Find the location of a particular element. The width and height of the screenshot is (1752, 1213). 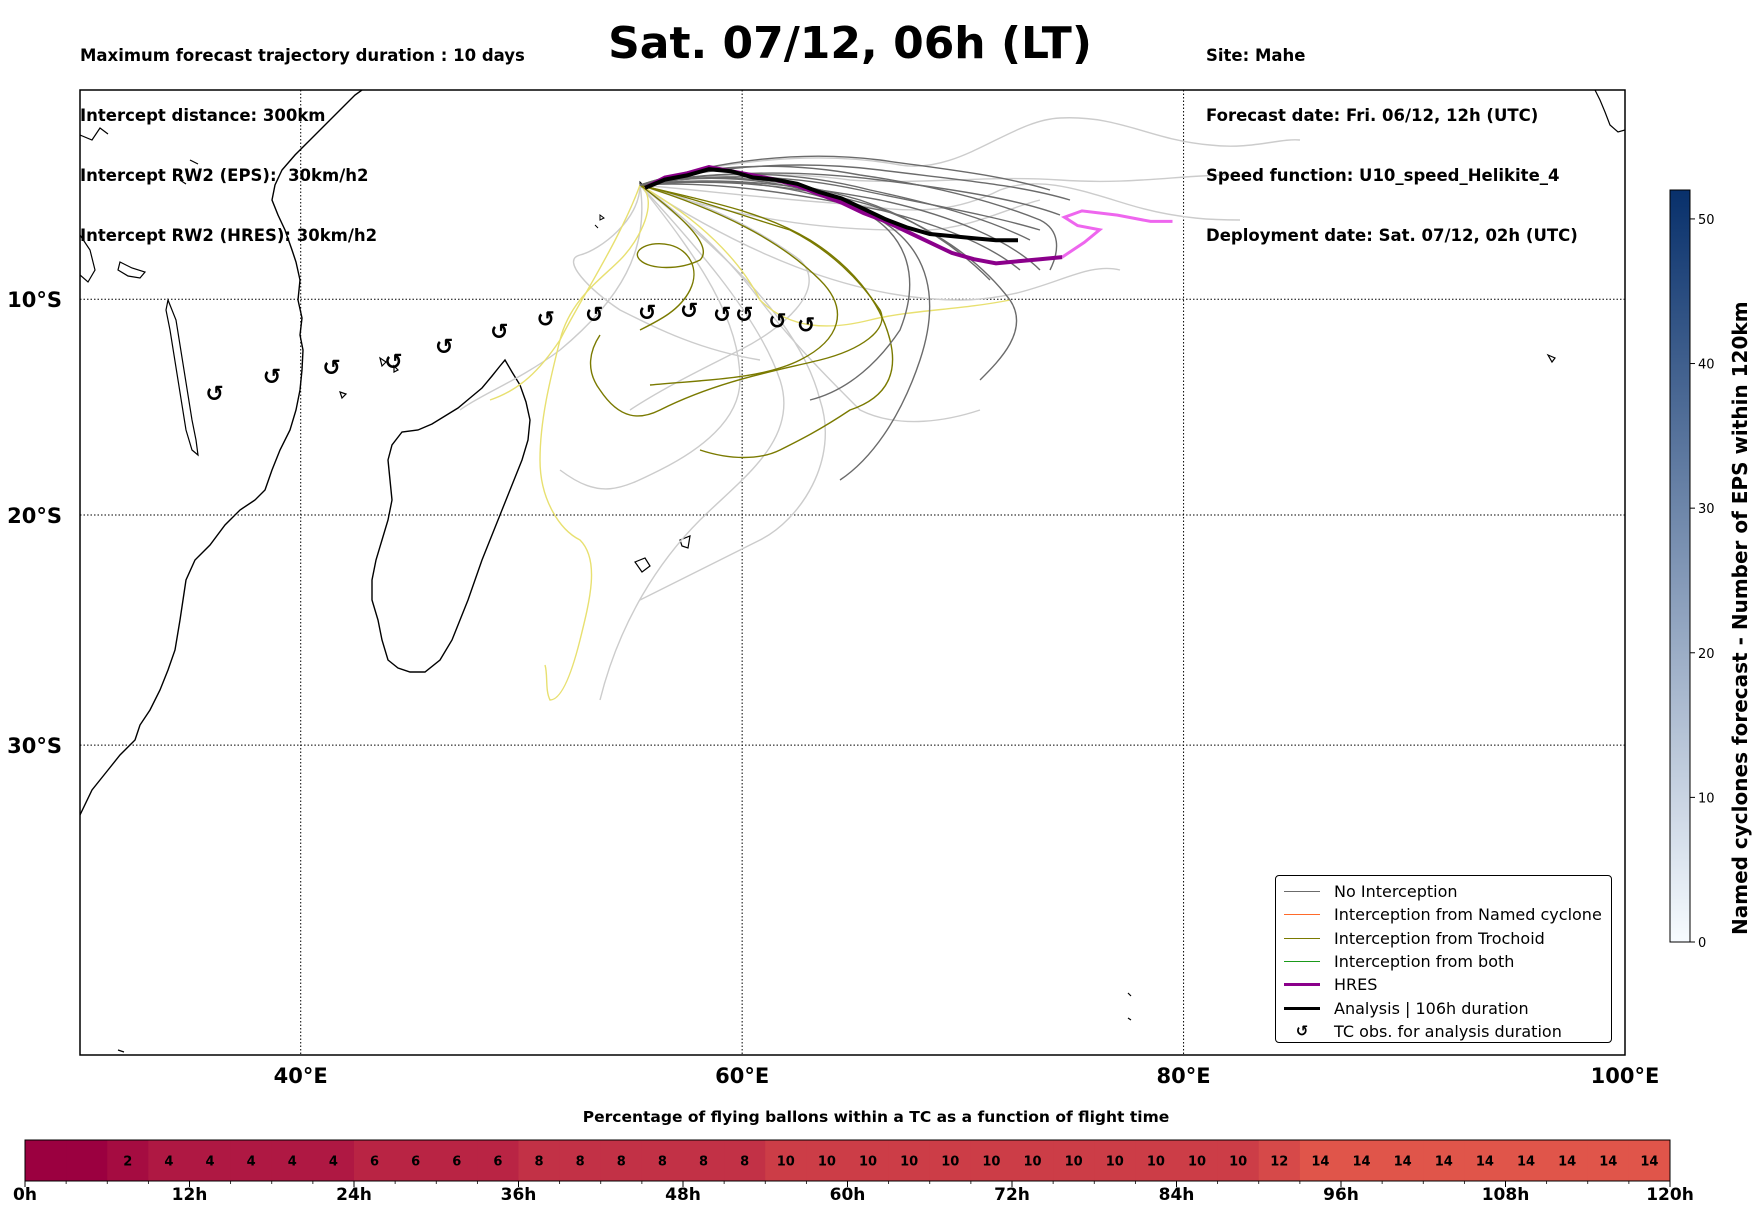

legend-label: Interception from Trochoid is located at coordinates (1439, 938).